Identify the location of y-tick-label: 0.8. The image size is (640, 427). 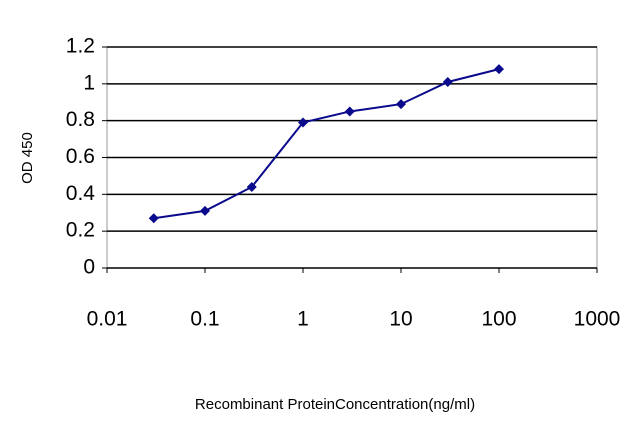
(80, 119).